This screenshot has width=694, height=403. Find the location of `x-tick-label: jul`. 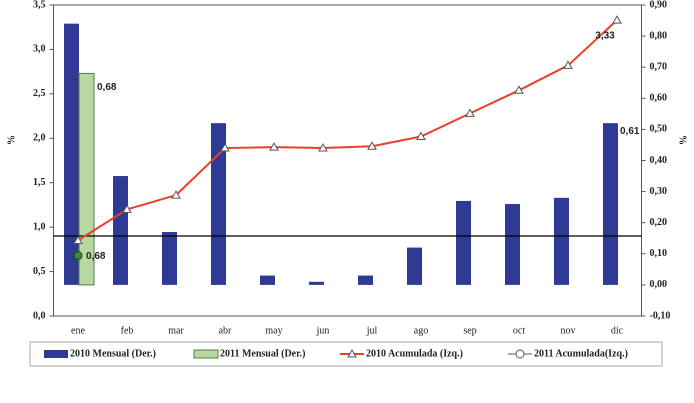

x-tick-label: jul is located at coordinates (372, 330).